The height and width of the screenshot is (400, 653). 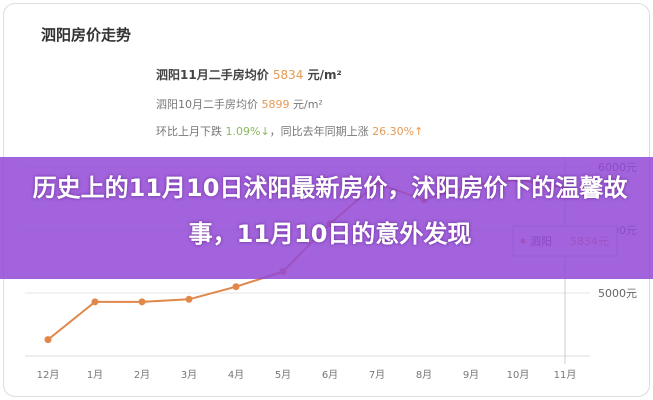 What do you see at coordinates (48, 375) in the screenshot?
I see `x-tick-label: 12月` at bounding box center [48, 375].